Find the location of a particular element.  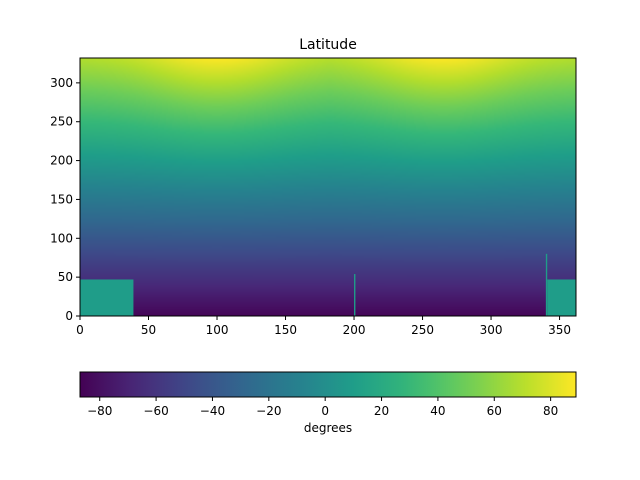

y-tick-label: 300 is located at coordinates (61, 83).